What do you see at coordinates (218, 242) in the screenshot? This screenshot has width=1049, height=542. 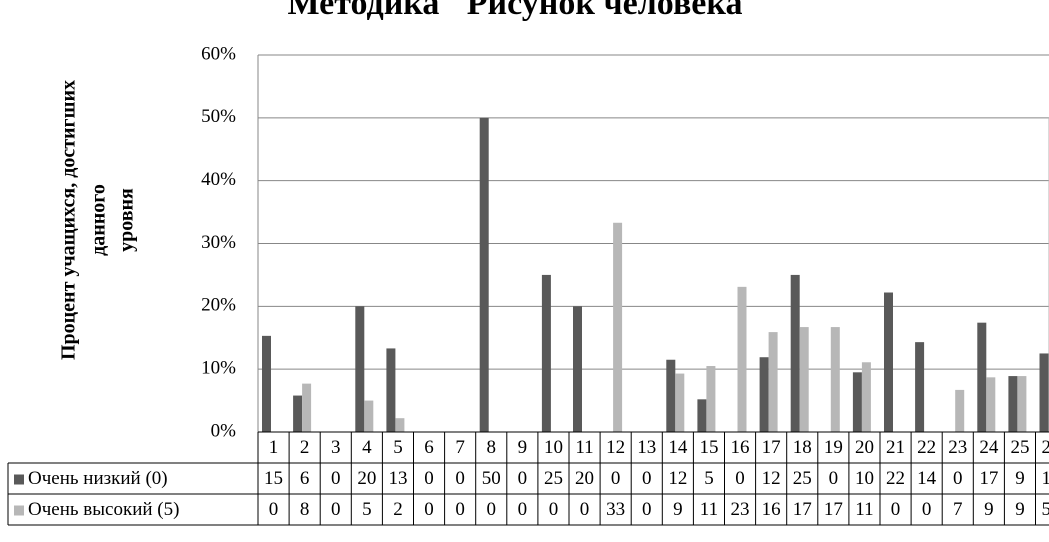 I see `y-tick-label: 30%` at bounding box center [218, 242].